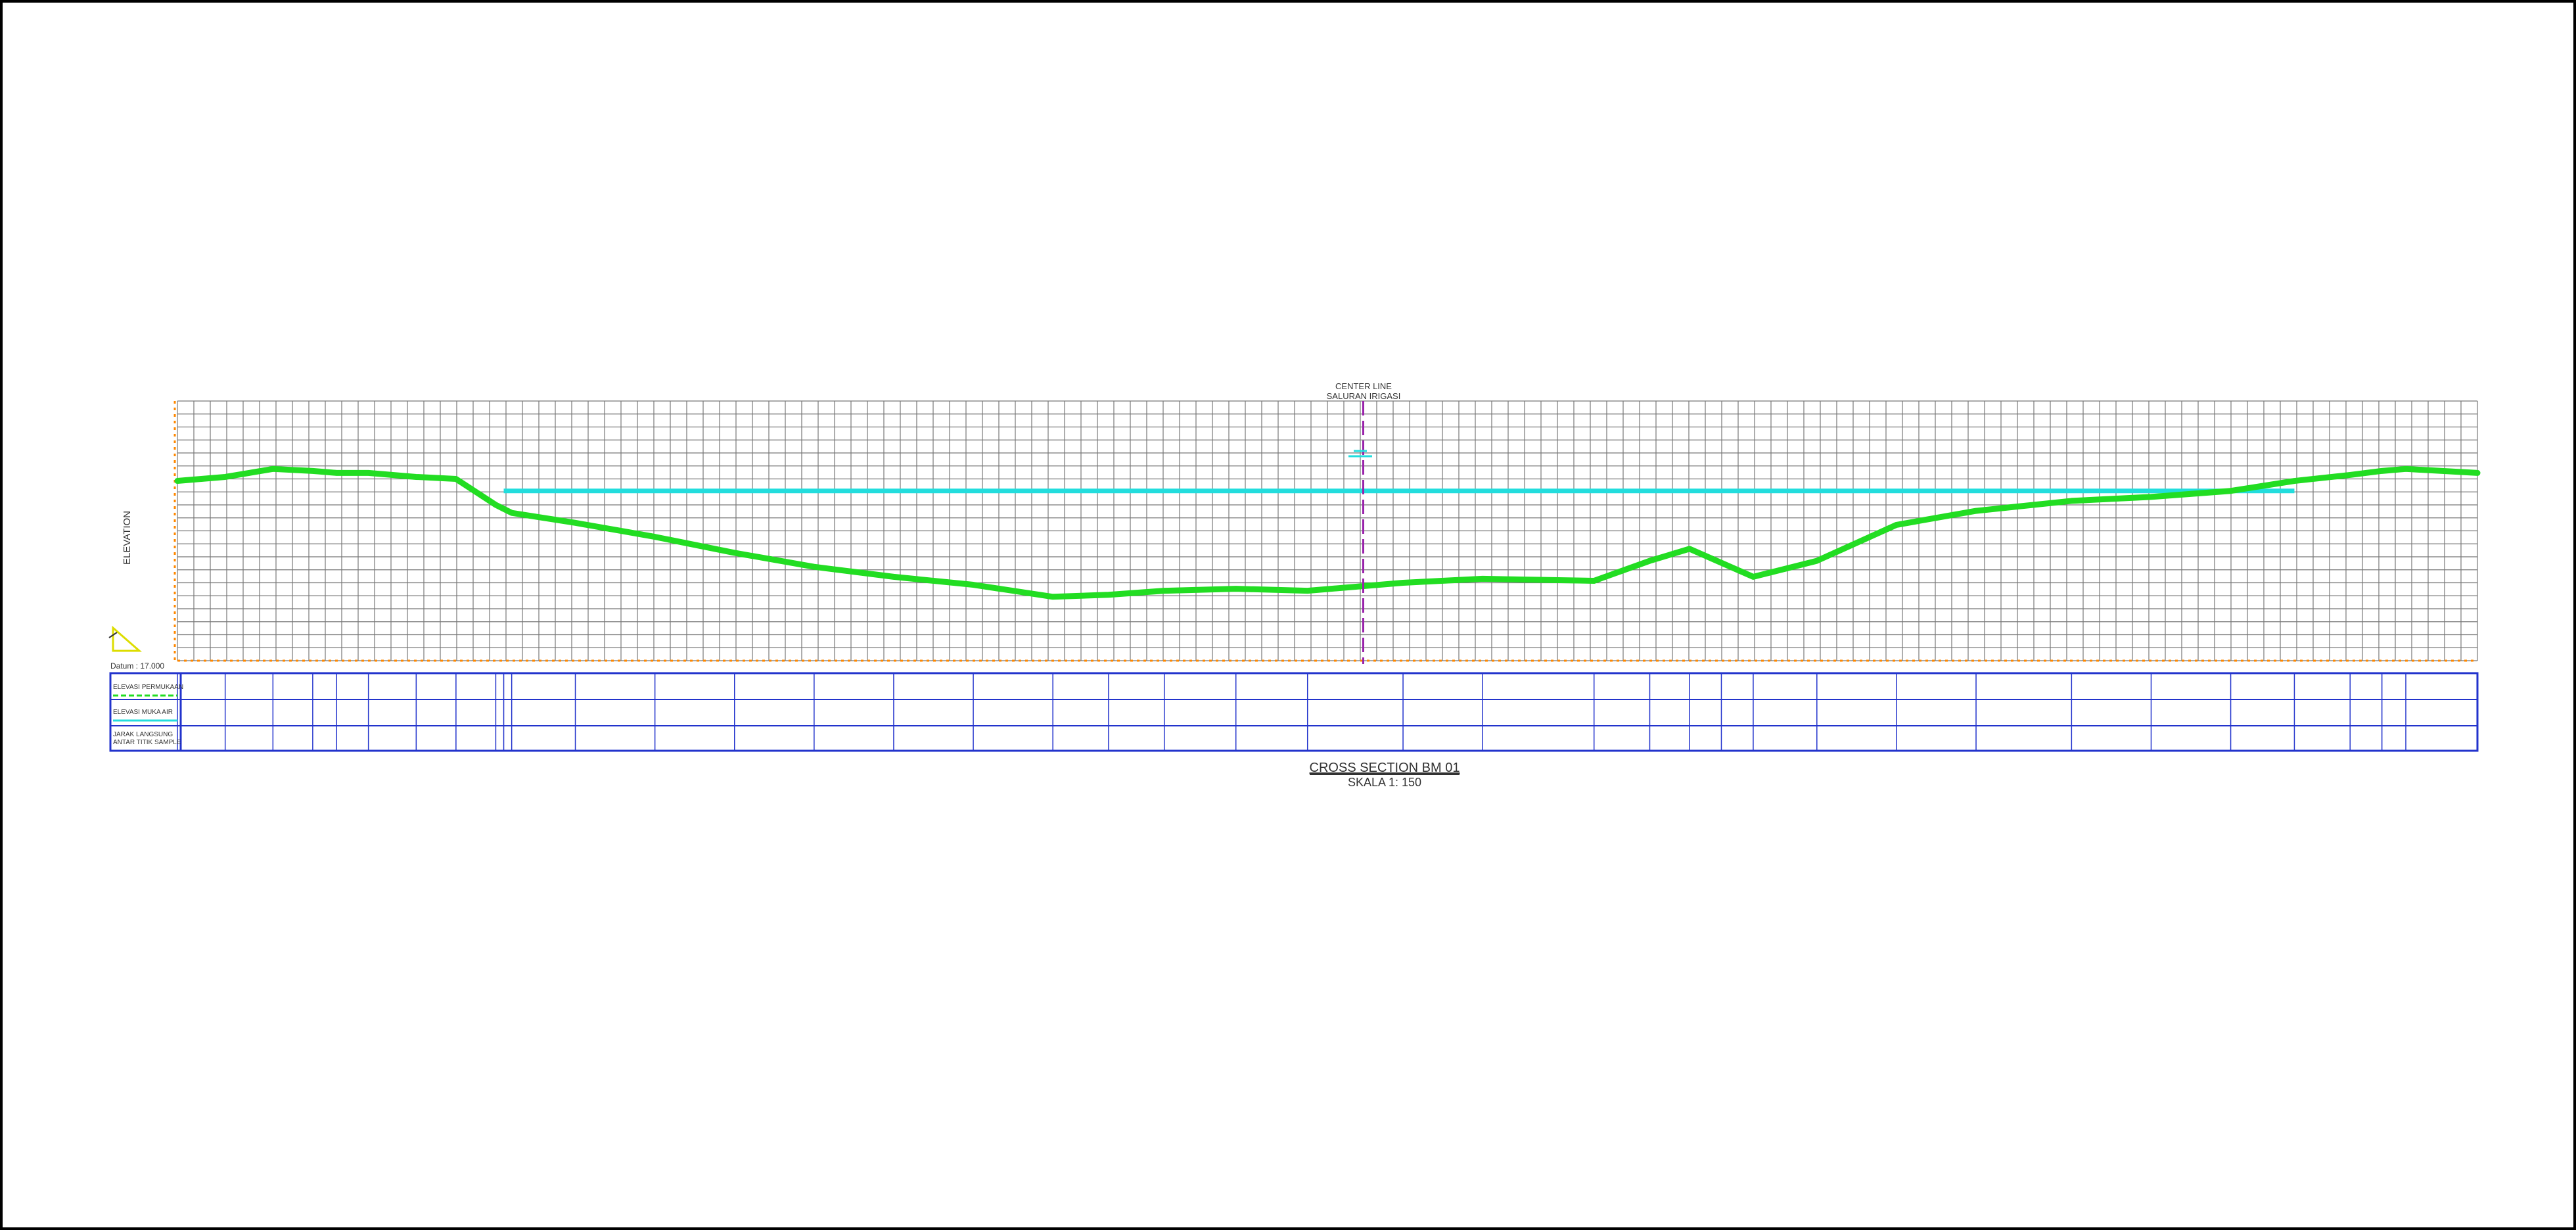 This screenshot has height=1230, width=2576. I want to click on table-row-label-elevasi-permukaan: ELEVASI PERMUKAAN, so click(148, 687).